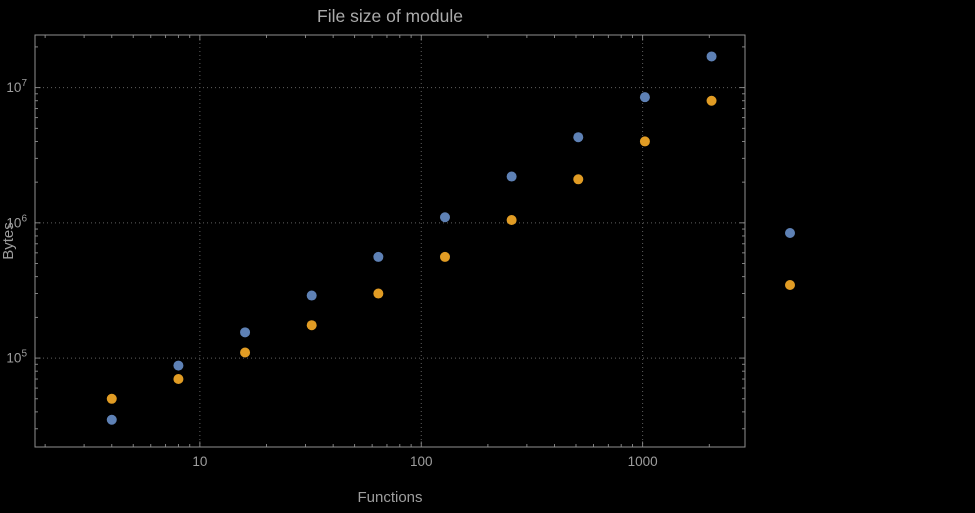 The width and height of the screenshot is (975, 513). I want to click on x-axis-label: Functions, so click(390, 497).